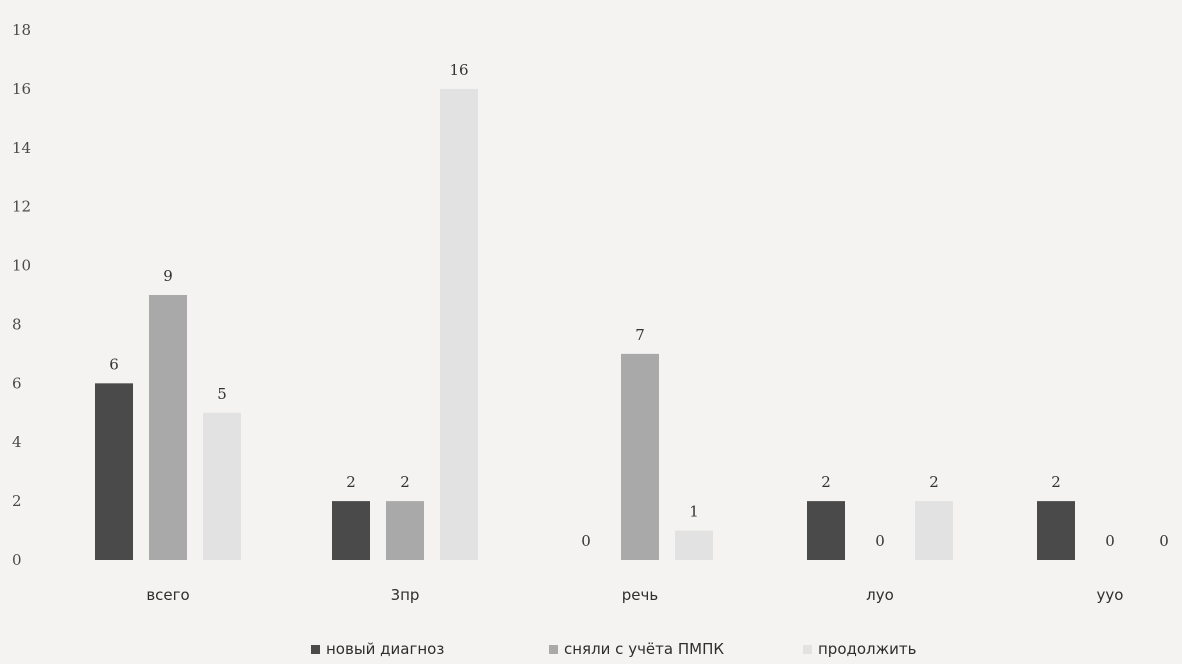 The height and width of the screenshot is (664, 1182). What do you see at coordinates (880, 595) in the screenshot?
I see `x-category-label: луо` at bounding box center [880, 595].